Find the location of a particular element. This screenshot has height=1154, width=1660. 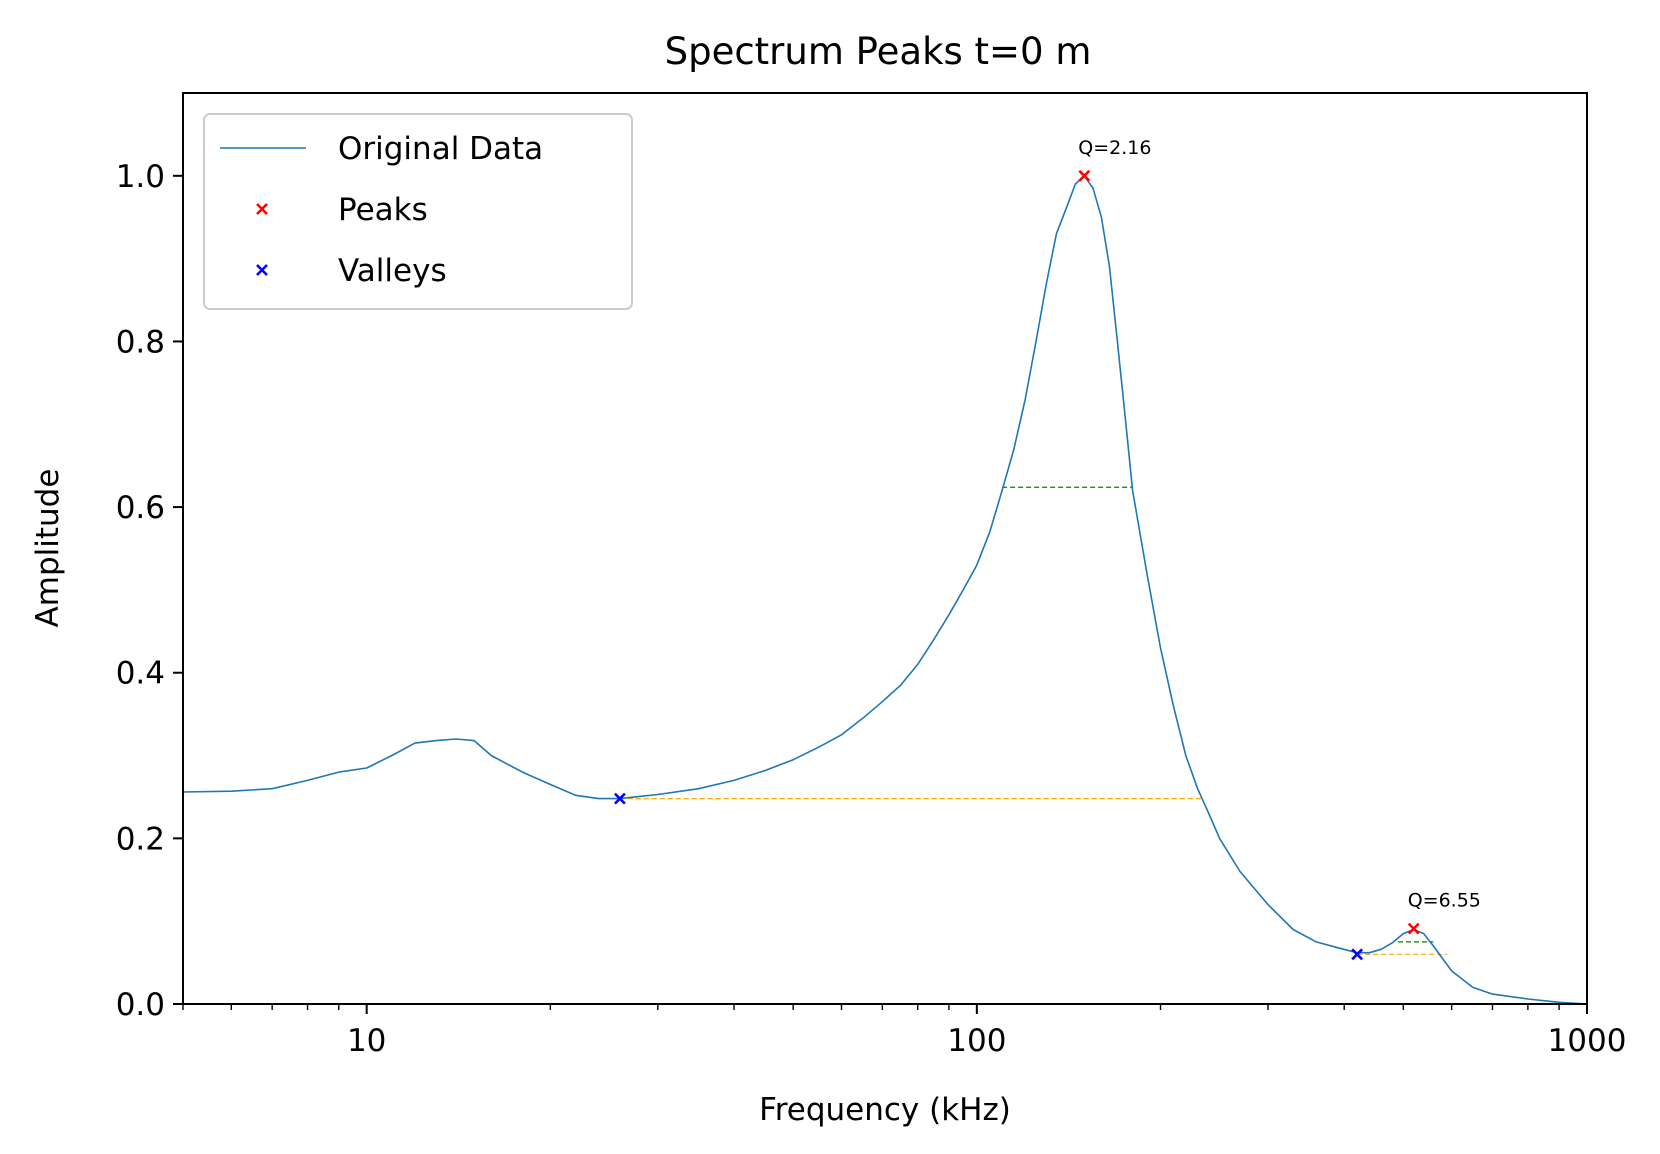

x-tick-label: 1000 is located at coordinates (1587, 1041).